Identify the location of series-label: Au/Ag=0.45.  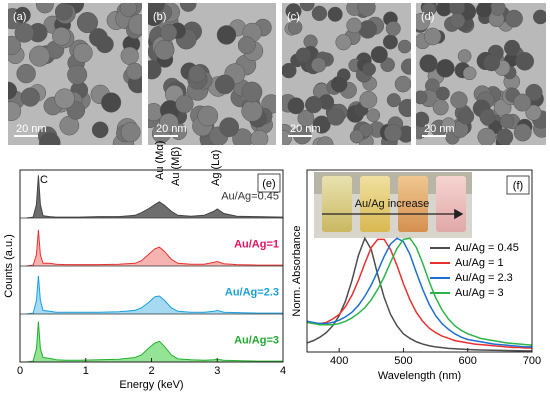
(250, 196).